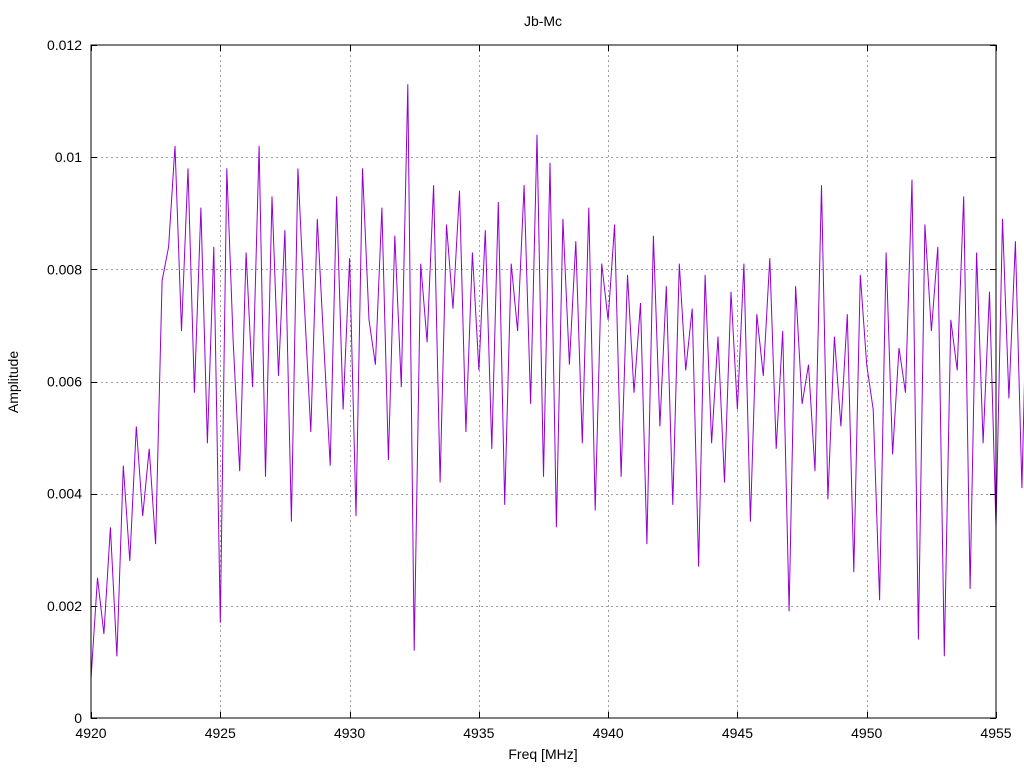 The width and height of the screenshot is (1024, 768). Describe the element at coordinates (64, 494) in the screenshot. I see `y-tick-label: 0.004` at that location.